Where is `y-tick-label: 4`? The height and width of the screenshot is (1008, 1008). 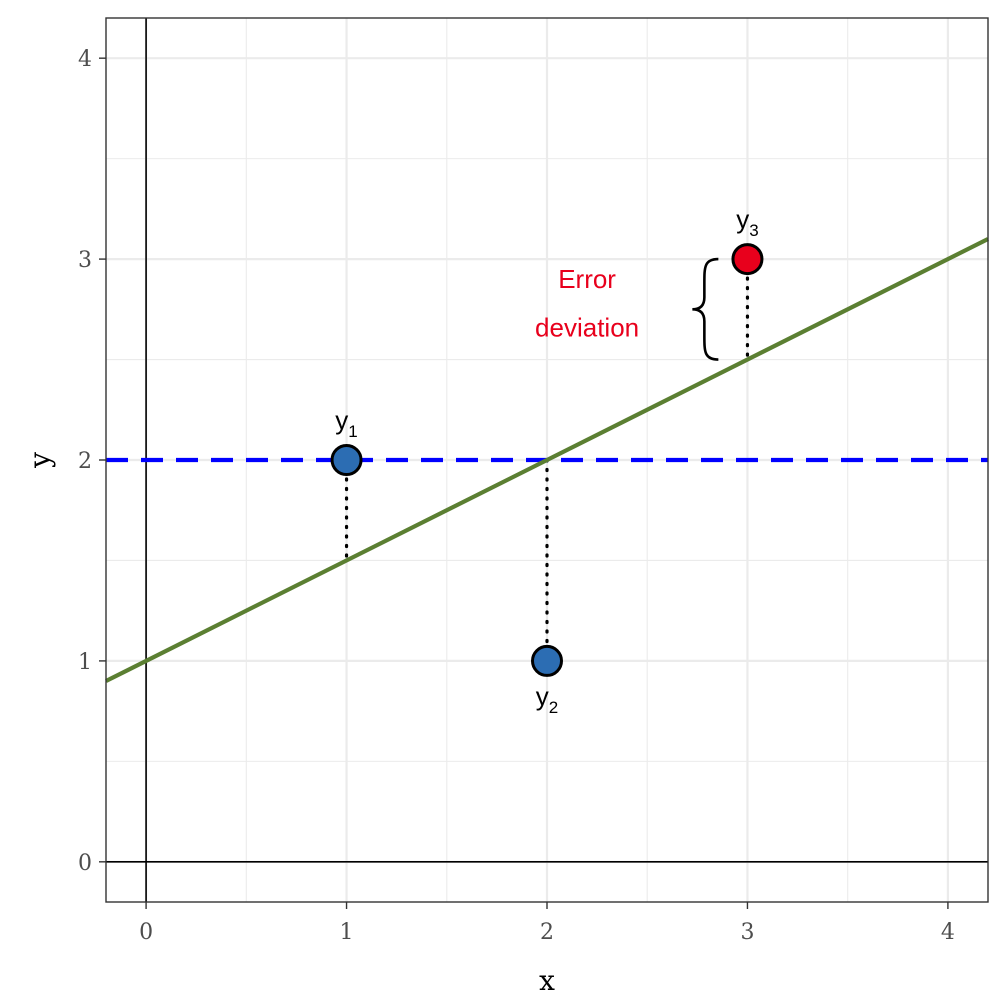 y-tick-label: 4 is located at coordinates (85, 59).